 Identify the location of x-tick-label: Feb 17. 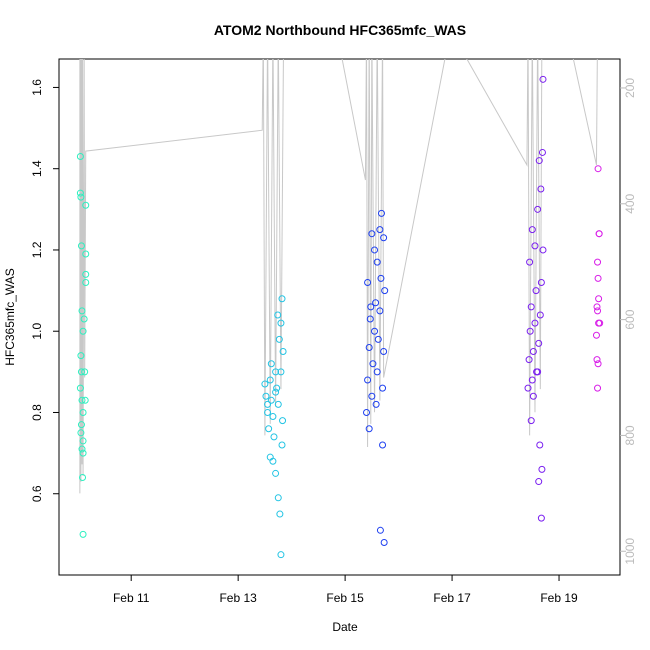
(452, 598).